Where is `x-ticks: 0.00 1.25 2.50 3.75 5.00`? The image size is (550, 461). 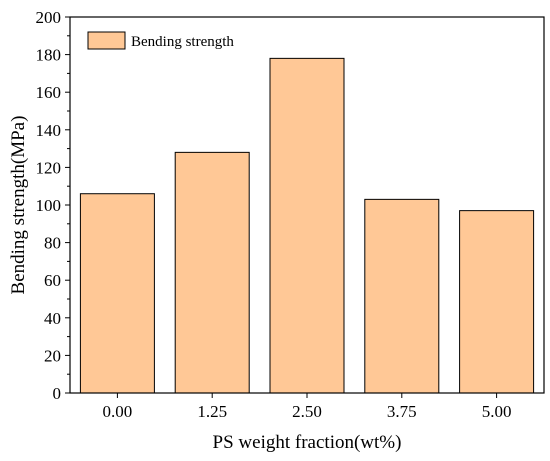
x-ticks: 0.00 1.25 2.50 3.75 5.00 is located at coordinates (307, 407).